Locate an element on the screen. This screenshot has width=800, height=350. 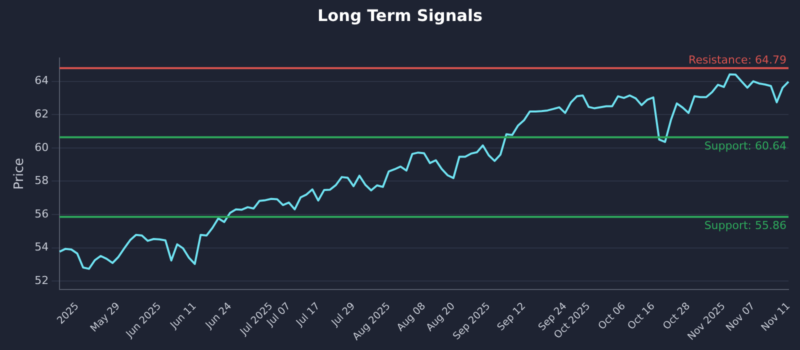
y-tick-label: 64 is located at coordinates (41, 81).